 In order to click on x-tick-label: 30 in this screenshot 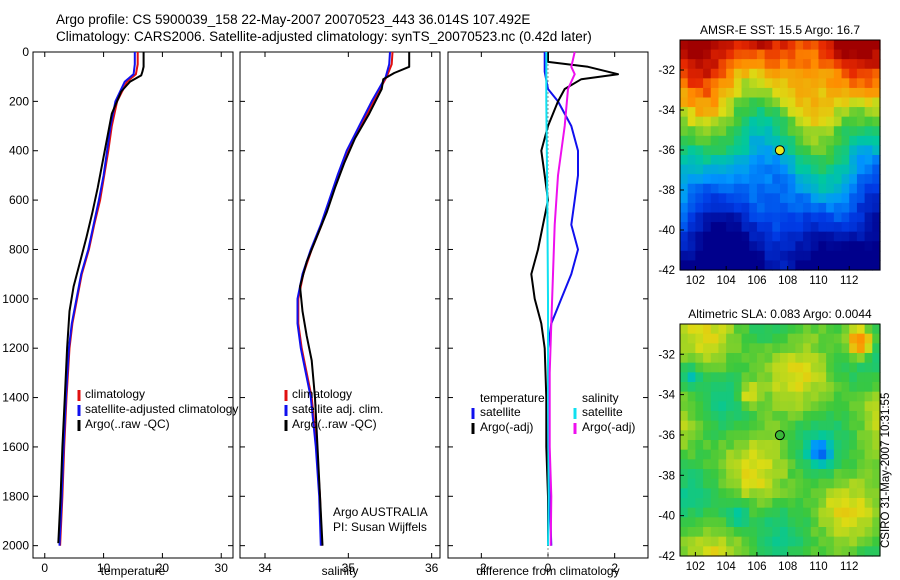, I will do `click(222, 568)`.